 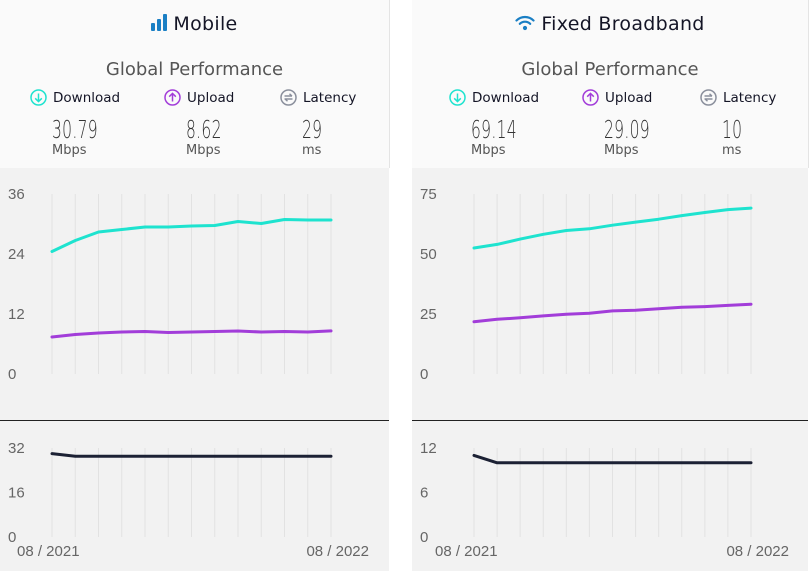 What do you see at coordinates (428, 254) in the screenshot?
I see `speed-y-tick-label: 50` at bounding box center [428, 254].